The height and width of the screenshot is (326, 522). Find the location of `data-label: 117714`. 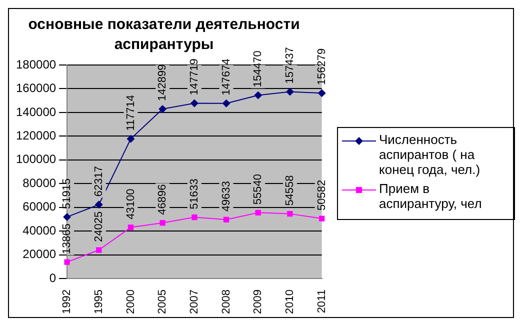

data-label: 117714 is located at coordinates (130, 113).